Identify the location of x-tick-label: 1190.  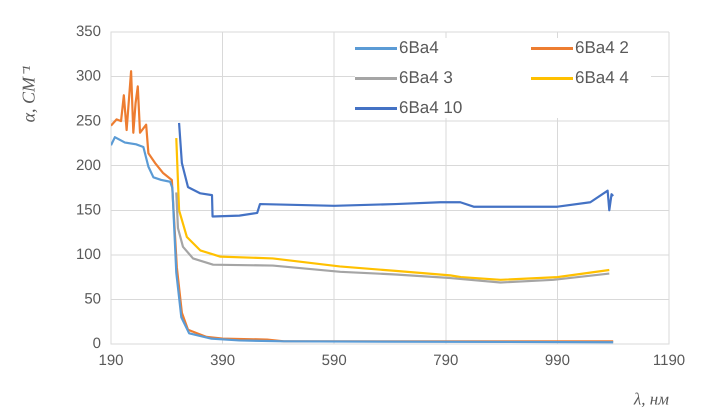
(669, 361).